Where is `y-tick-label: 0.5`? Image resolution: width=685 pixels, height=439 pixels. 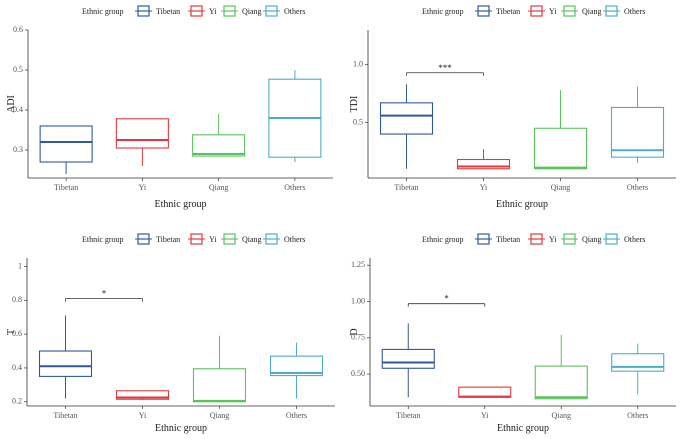
y-tick-label: 0.5 is located at coordinates (358, 121).